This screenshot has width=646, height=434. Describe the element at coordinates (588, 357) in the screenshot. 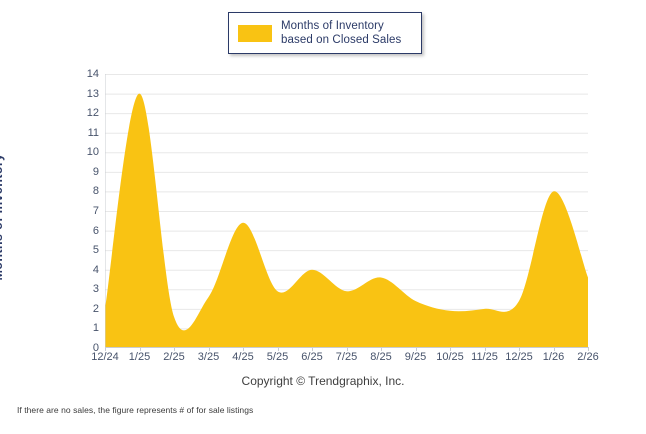

I see `x-axis-tick-label: 2/26` at that location.